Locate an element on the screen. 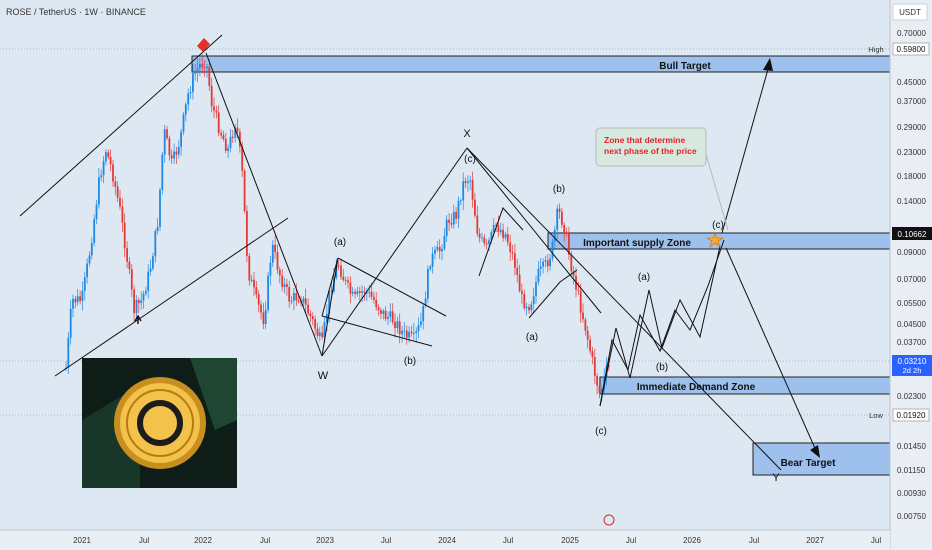  zone-supply: Important supply Zone is located at coordinates (719, 241).